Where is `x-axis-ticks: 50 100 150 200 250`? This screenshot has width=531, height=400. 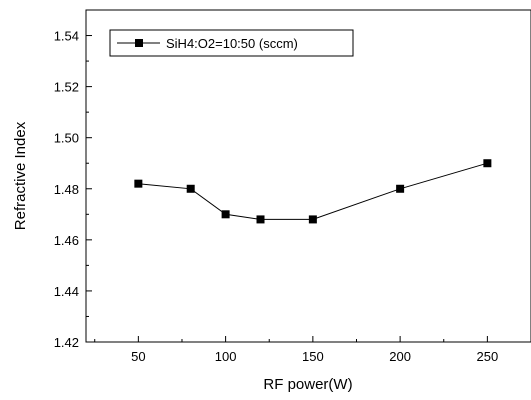 x-axis-ticks: 50 100 150 200 250 is located at coordinates (312, 350).